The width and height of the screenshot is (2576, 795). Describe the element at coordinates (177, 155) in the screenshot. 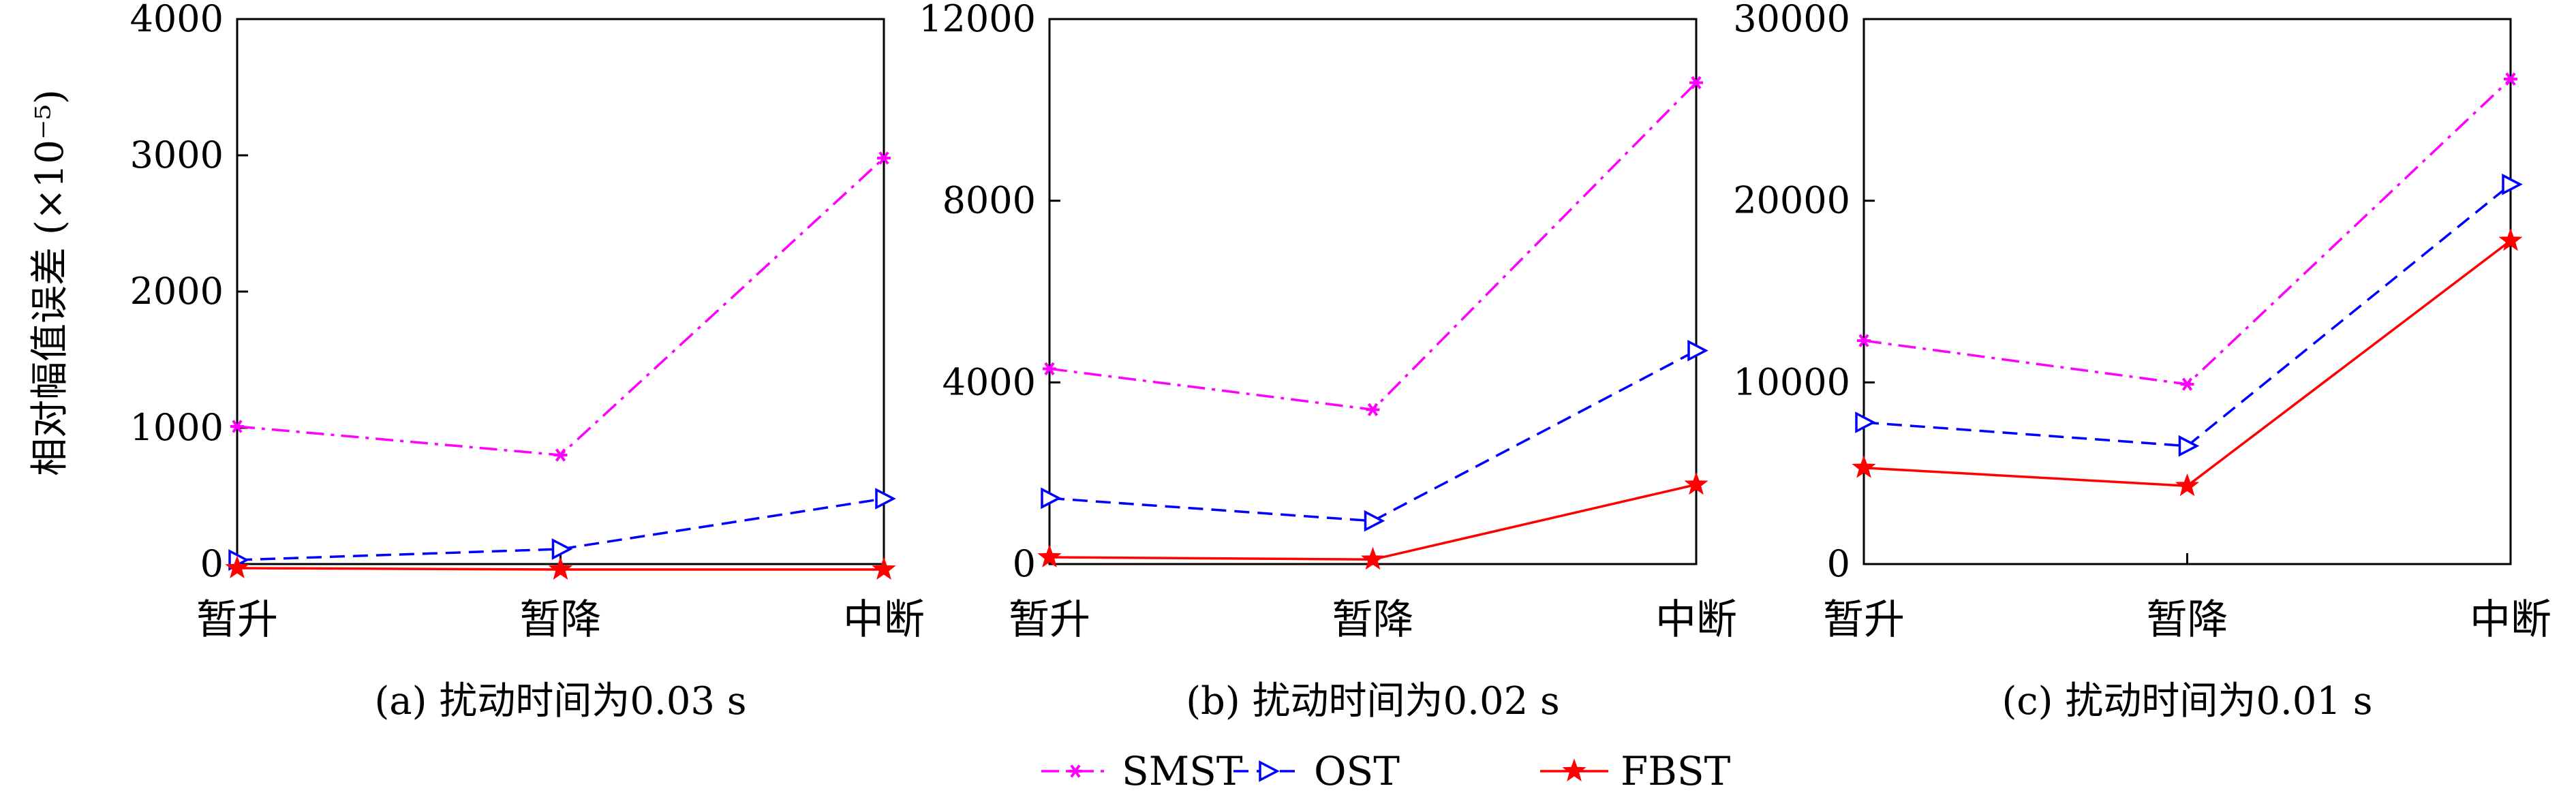

I see `y-tick-label: 3000` at that location.